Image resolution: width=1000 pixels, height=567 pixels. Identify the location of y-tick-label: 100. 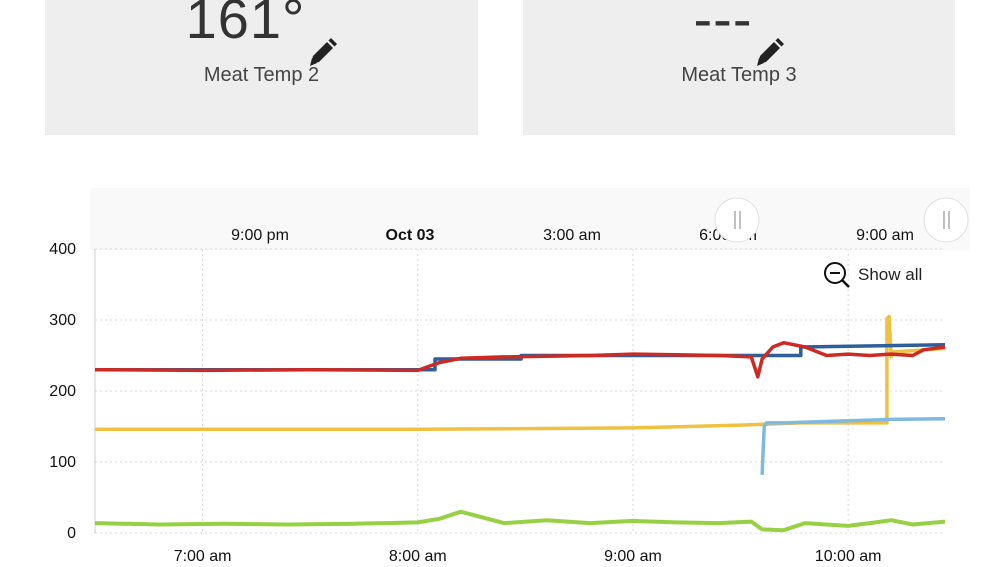
(62, 462).